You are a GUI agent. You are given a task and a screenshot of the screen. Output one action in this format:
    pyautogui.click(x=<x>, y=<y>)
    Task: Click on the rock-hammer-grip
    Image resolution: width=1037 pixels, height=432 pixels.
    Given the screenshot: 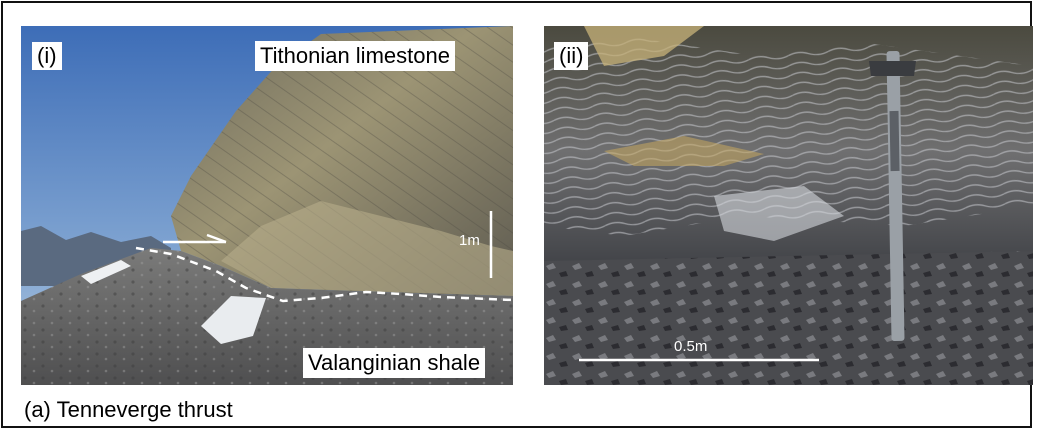 What is the action you would take?
    pyautogui.click(x=894, y=141)
    